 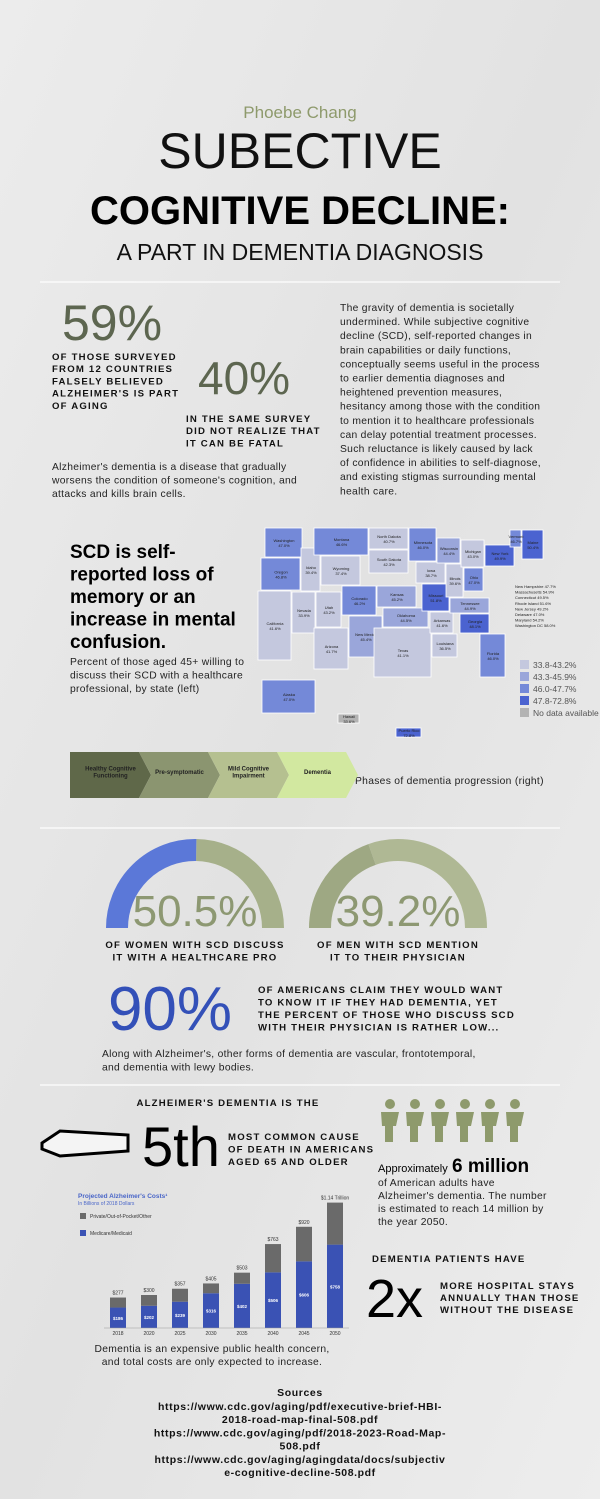 What do you see at coordinates (359, 598) in the screenshot?
I see `state-name: Colorado` at bounding box center [359, 598].